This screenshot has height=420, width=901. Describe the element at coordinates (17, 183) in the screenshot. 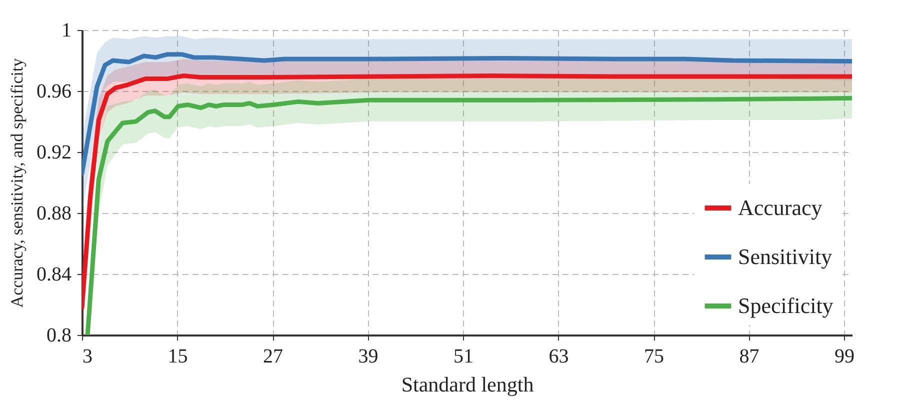

I see `y-axis-title: Accuracy, sensitivity, and specificity` at that location.